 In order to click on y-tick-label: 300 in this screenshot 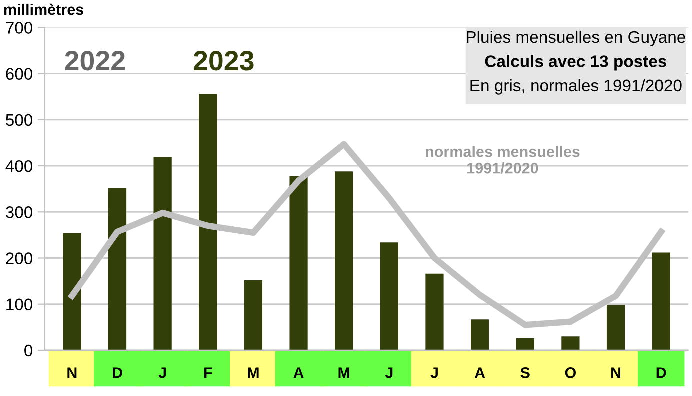, I will do `click(19, 212)`.